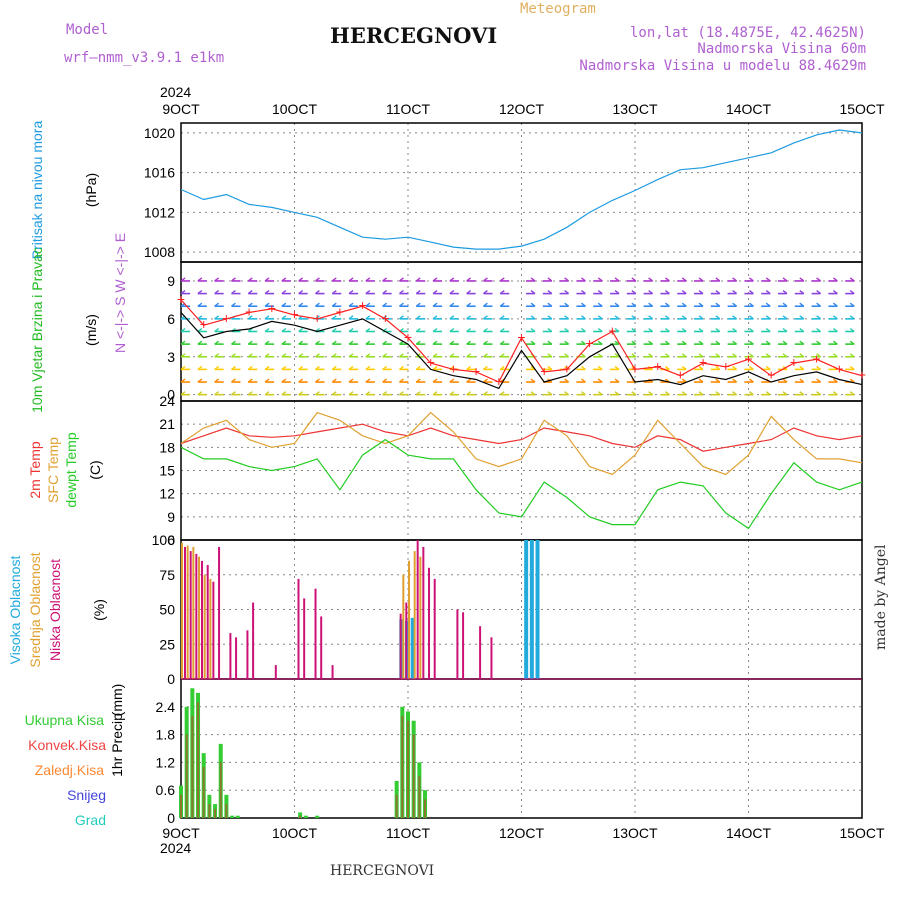 This screenshot has width=900, height=900. Describe the element at coordinates (521, 341) in the screenshot. I see `wind-gust-line` at that location.